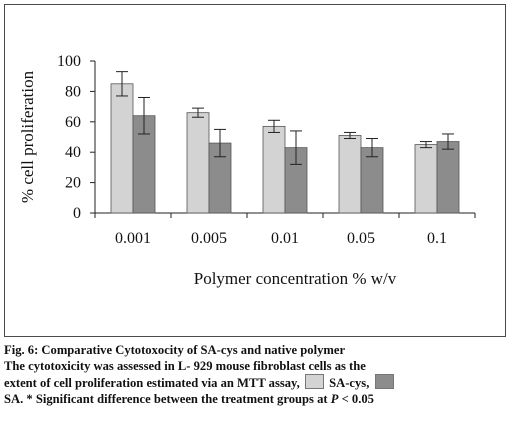 The height and width of the screenshot is (428, 512). Describe the element at coordinates (27, 136) in the screenshot. I see `y-axis-title: % cell proliferation` at that location.